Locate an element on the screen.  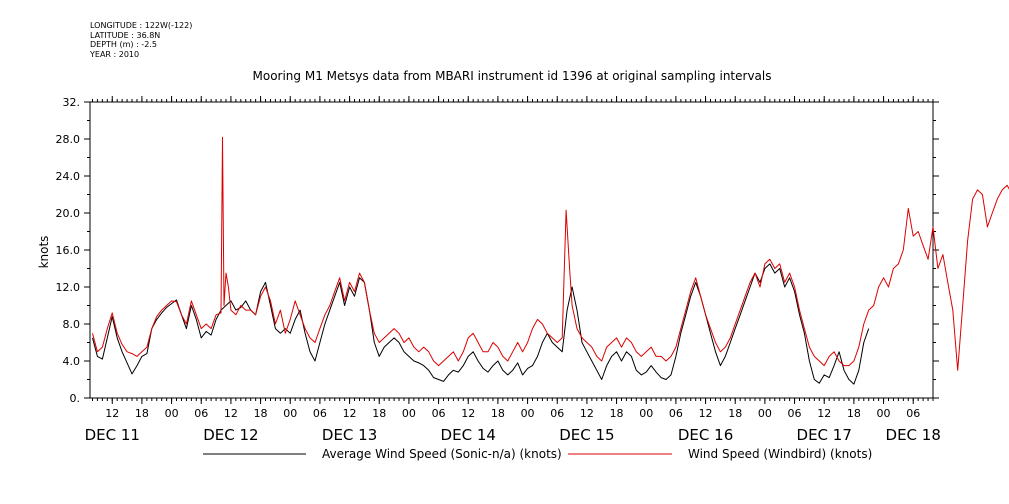
x-day-label: DEC 11 is located at coordinates (112, 435).